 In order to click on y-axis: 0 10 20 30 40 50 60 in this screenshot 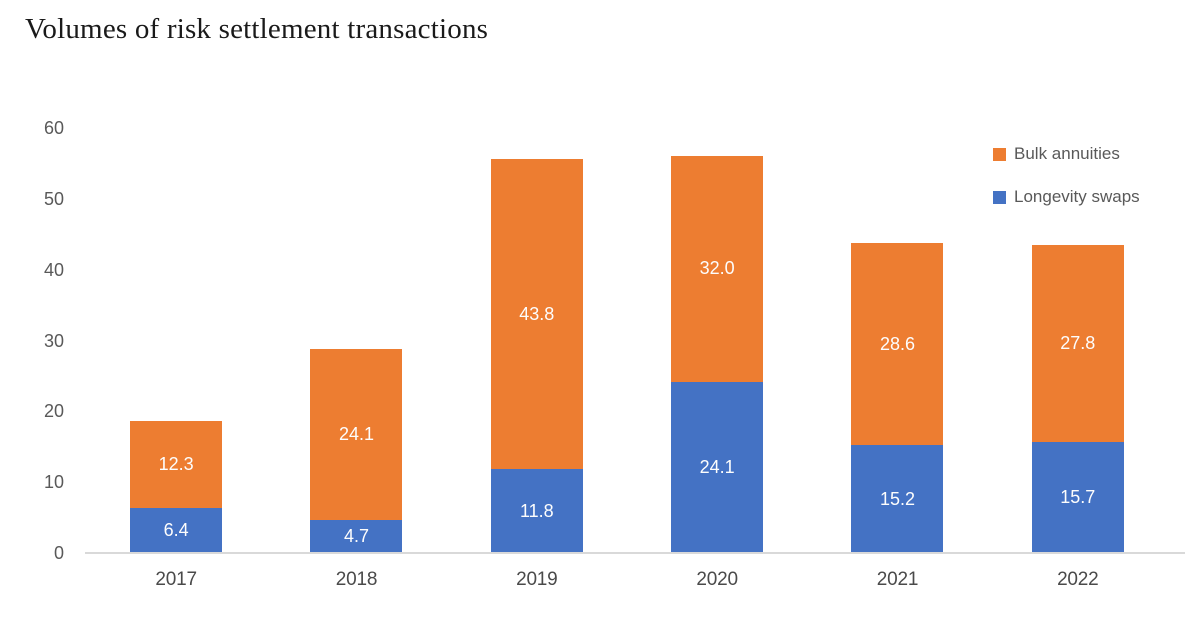, I will do `click(32, 340)`.